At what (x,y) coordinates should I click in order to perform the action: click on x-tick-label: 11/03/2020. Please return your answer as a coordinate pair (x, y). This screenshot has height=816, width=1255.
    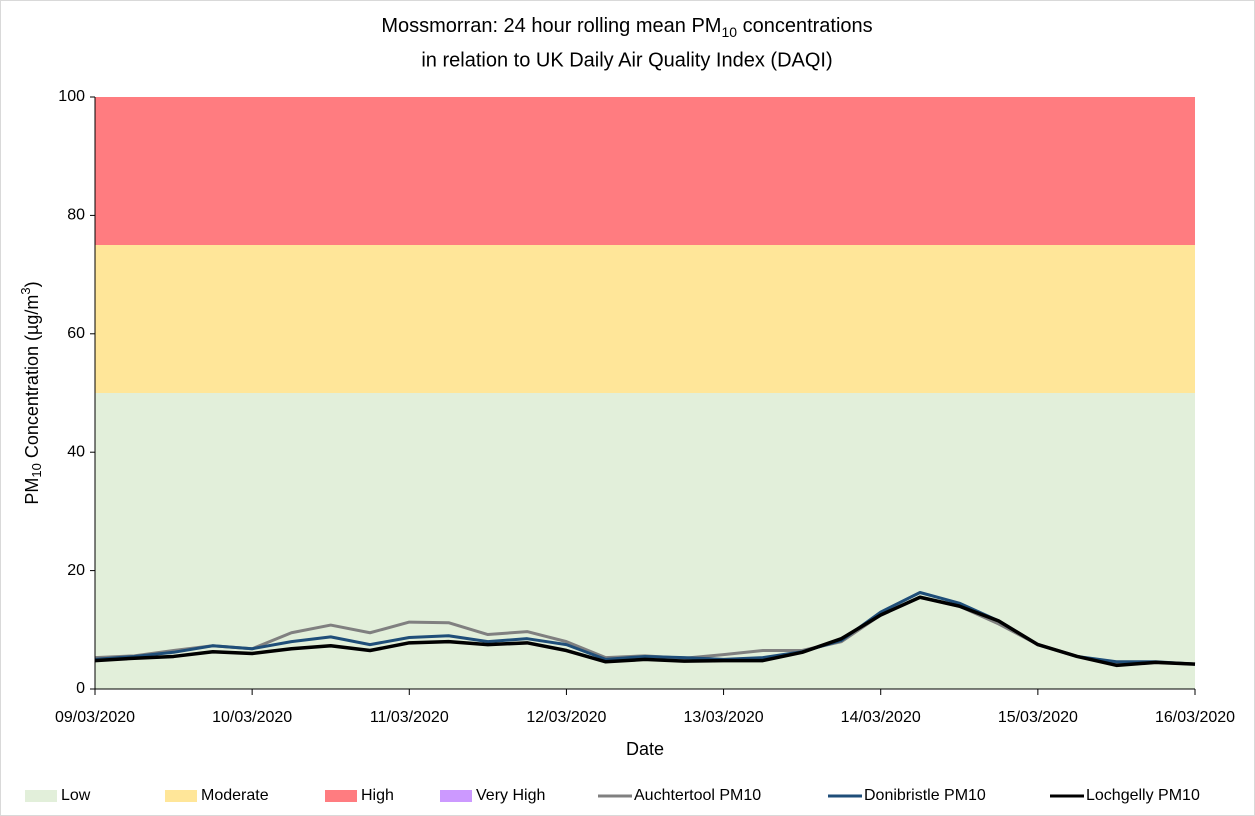
    Looking at the image, I should click on (409, 717).